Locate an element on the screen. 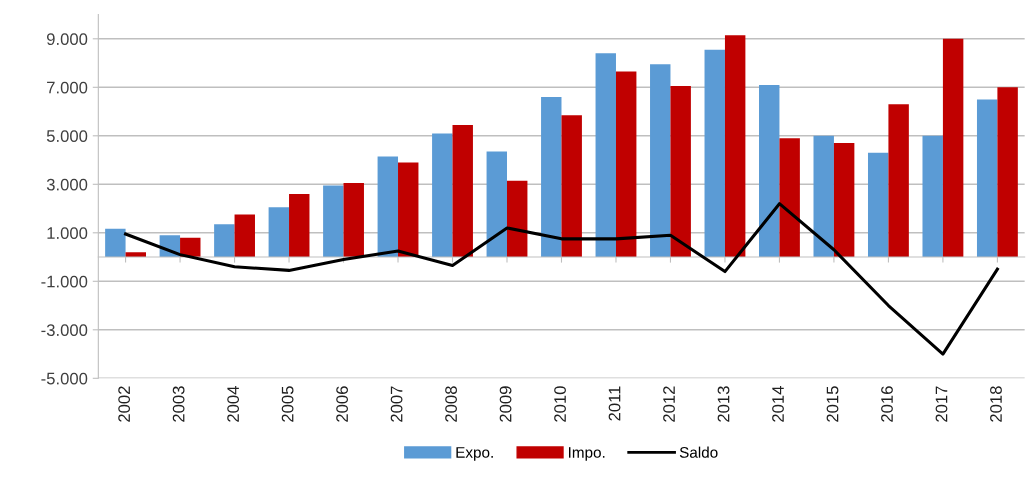 The height and width of the screenshot is (485, 1035). y-tick-label: -1.000 is located at coordinates (64, 281).